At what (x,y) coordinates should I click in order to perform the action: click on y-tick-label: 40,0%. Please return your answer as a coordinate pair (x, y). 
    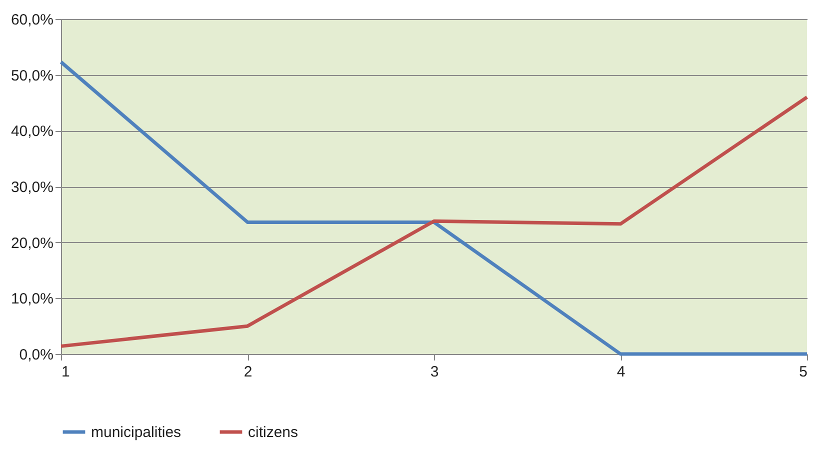
    Looking at the image, I should click on (32, 131).